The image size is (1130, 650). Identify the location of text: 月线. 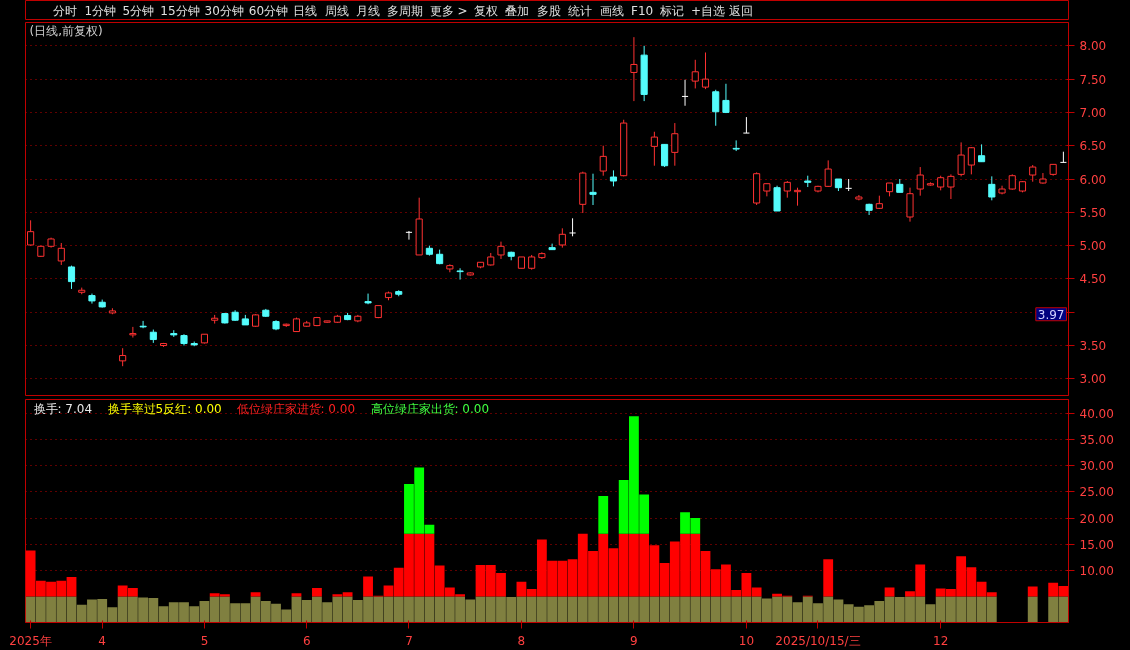
(367, 10).